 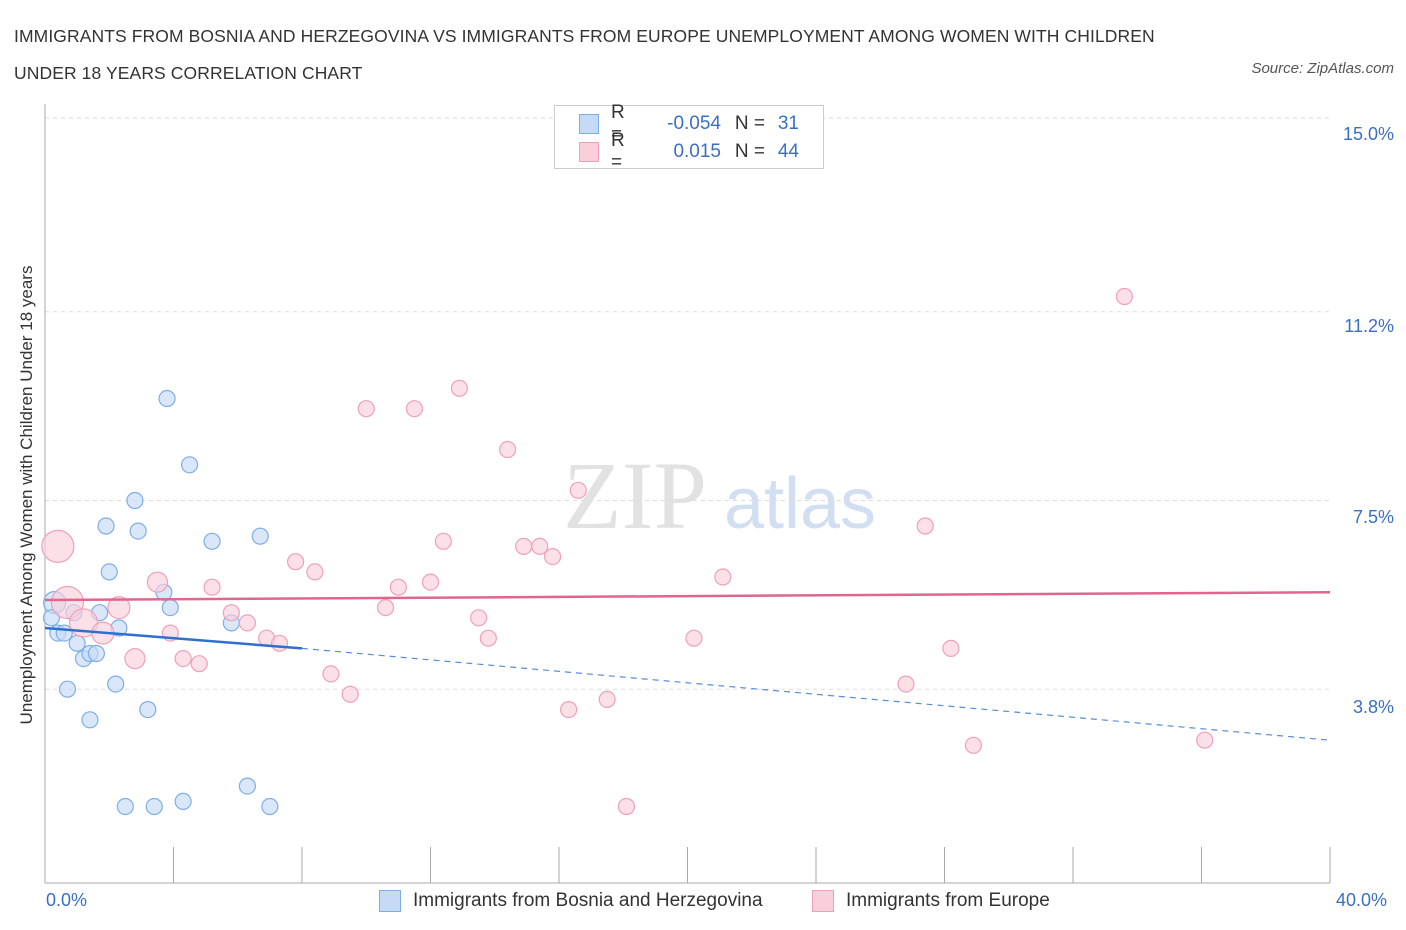 I want to click on europe-r-value: 0.015, so click(x=697, y=151).